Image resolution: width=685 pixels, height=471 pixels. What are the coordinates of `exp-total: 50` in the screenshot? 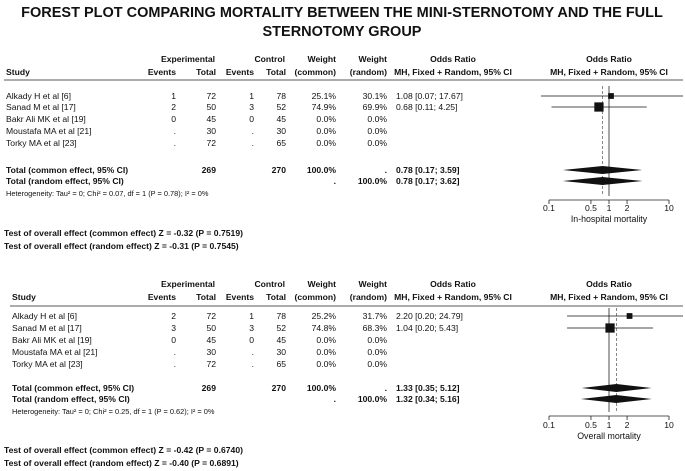 It's located at (211, 328).